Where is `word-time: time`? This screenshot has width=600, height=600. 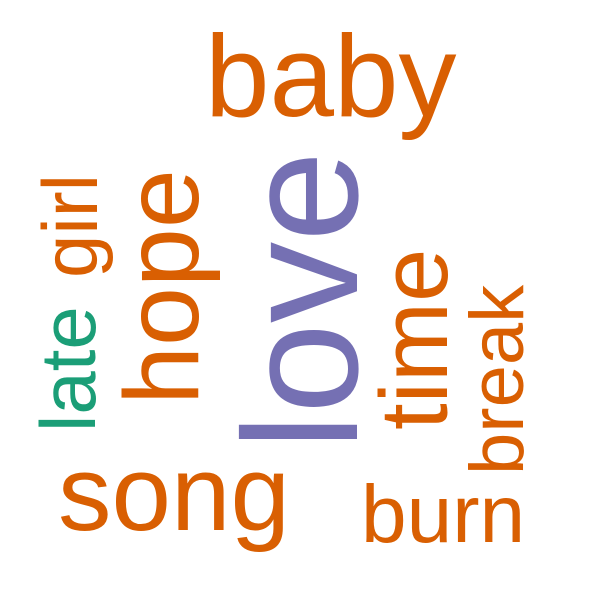
word-time: time is located at coordinates (414, 339).